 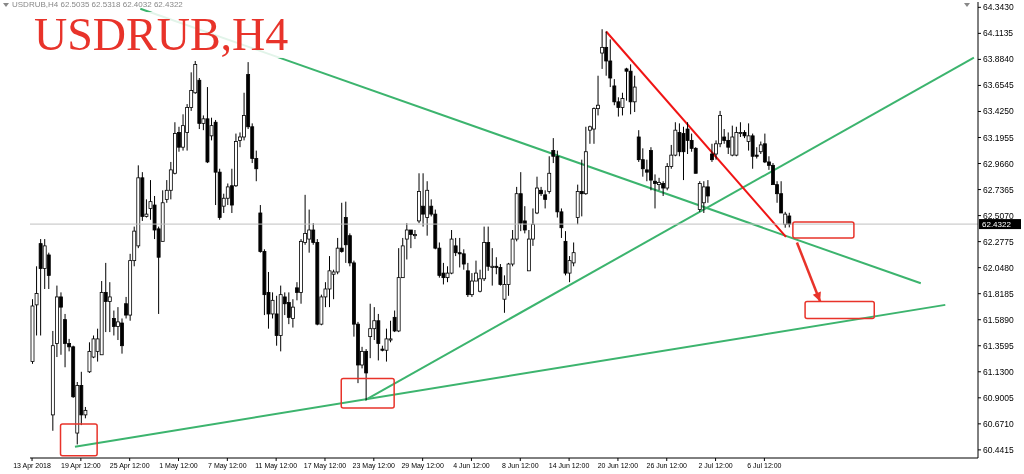 I want to click on chart-subtitle: USDRUB,H4 62.5035 62.5318 62.4032 62.4322, so click(x=97, y=4).